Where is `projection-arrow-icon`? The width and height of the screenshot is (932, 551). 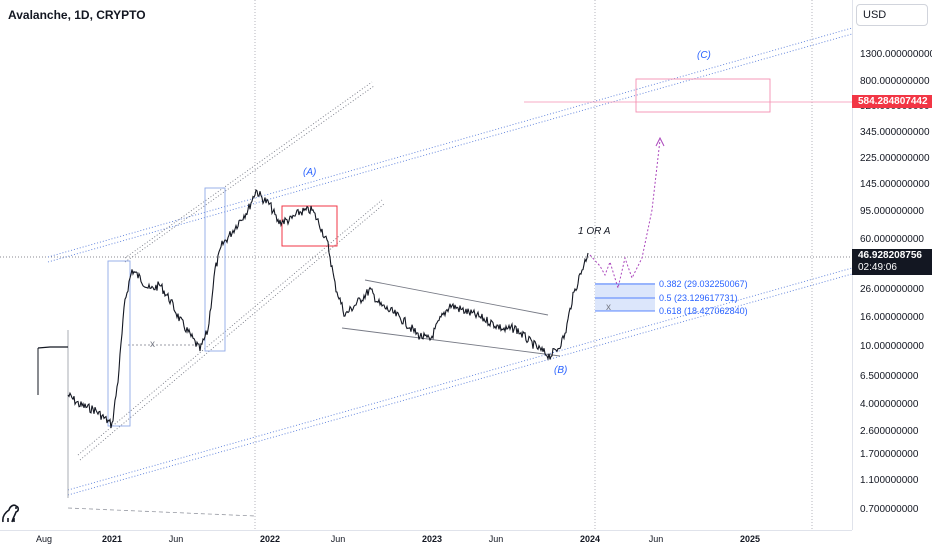
projection-arrow-icon is located at coordinates (660, 141).